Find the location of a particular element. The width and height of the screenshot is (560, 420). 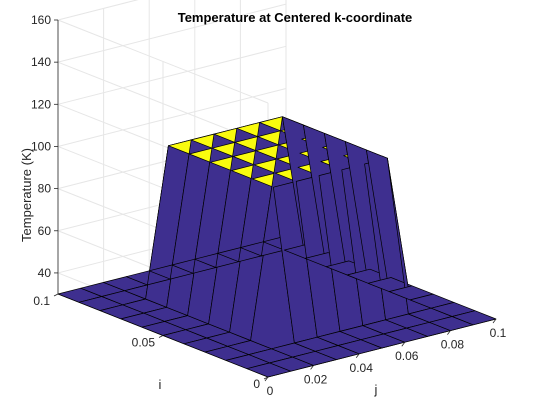

y-tick-label: 0 is located at coordinates (256, 384).